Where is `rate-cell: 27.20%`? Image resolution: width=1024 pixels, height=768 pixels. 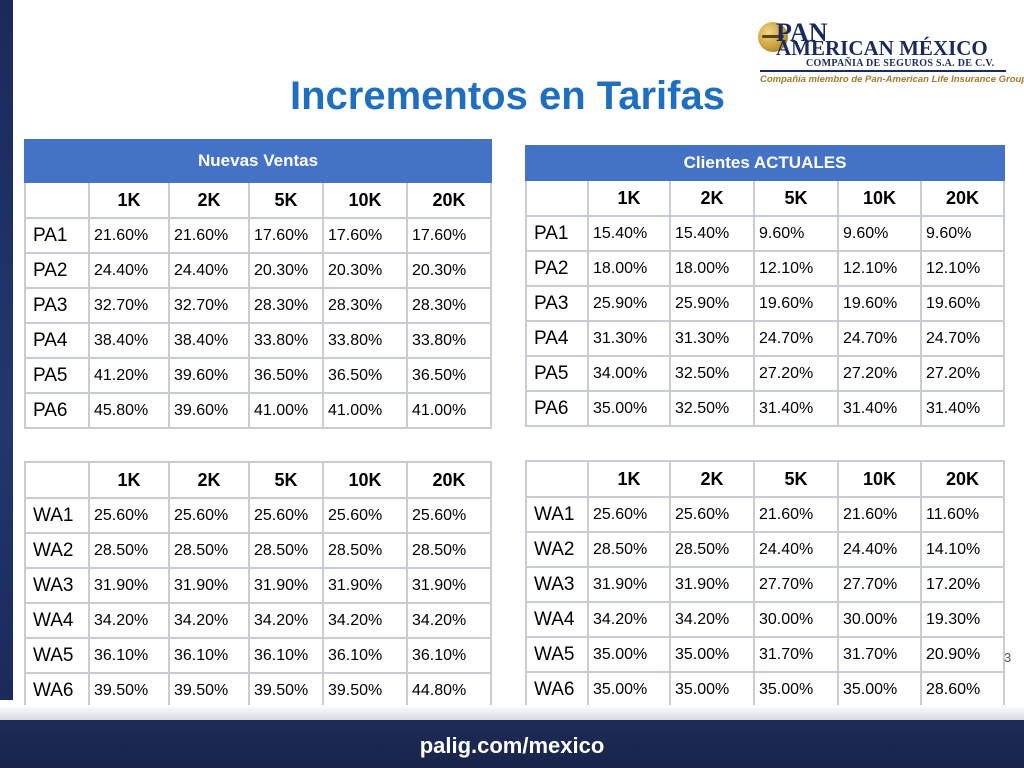
rate-cell: 27.20% is located at coordinates (879, 373).